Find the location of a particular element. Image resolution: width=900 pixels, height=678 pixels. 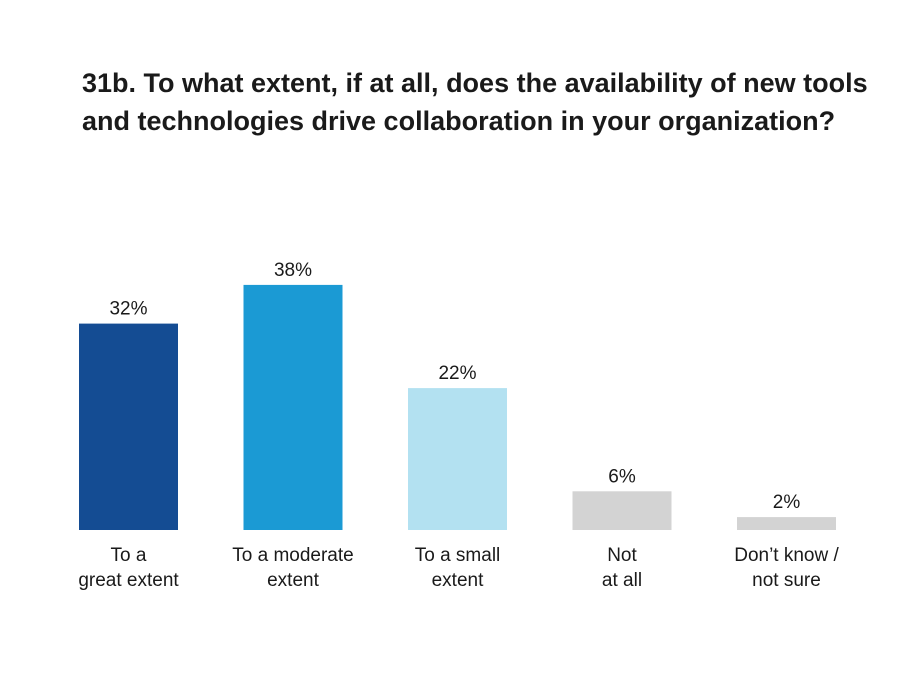

bar-value-label-0: 32% is located at coordinates (128, 309).